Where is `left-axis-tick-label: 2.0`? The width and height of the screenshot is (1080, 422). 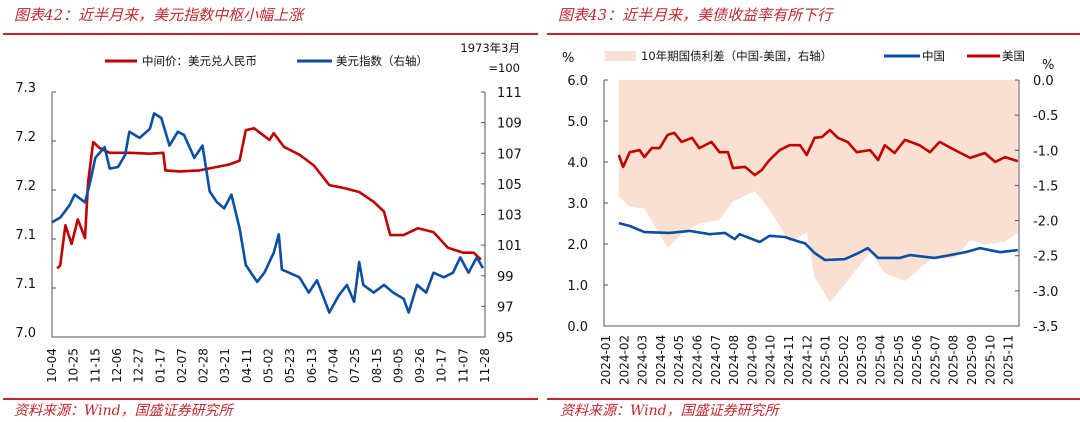 left-axis-tick-label: 2.0 is located at coordinates (577, 245).